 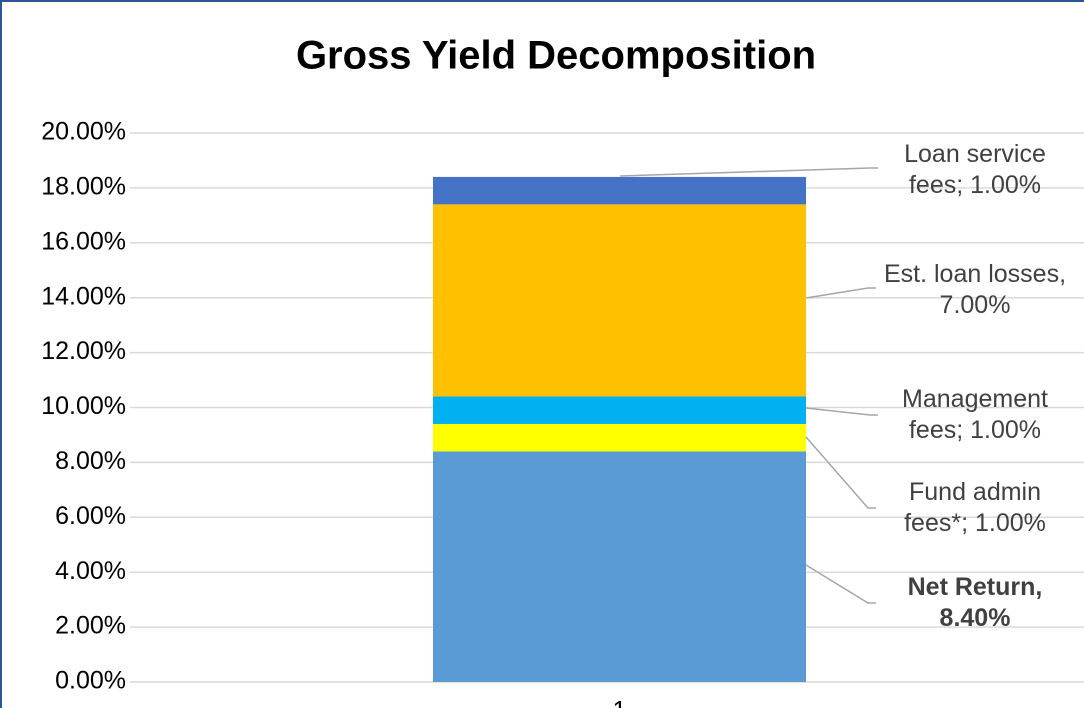 What do you see at coordinates (620, 702) in the screenshot?
I see `x-tick-label: 1` at bounding box center [620, 702].